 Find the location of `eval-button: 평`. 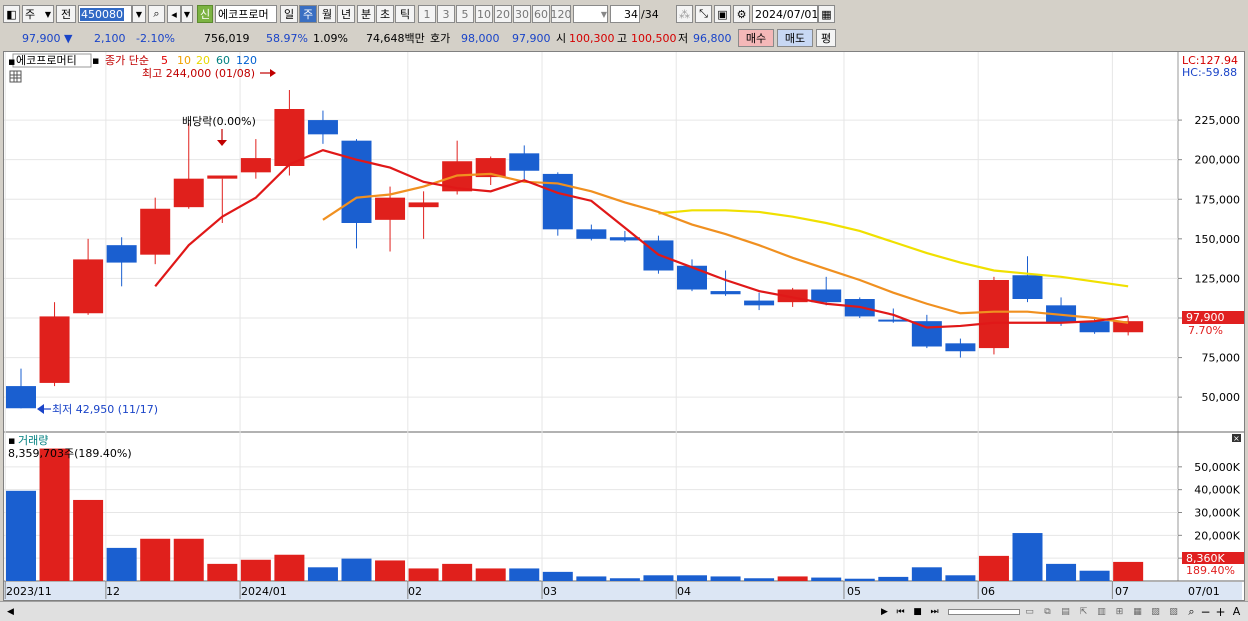

eval-button: 평 is located at coordinates (826, 38).